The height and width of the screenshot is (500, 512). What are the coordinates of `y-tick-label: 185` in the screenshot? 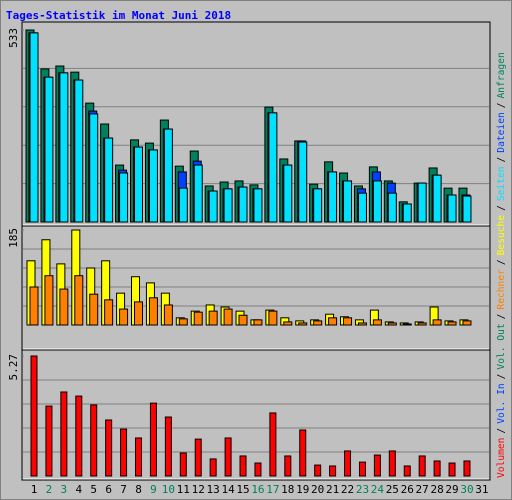 It's located at (13, 238).